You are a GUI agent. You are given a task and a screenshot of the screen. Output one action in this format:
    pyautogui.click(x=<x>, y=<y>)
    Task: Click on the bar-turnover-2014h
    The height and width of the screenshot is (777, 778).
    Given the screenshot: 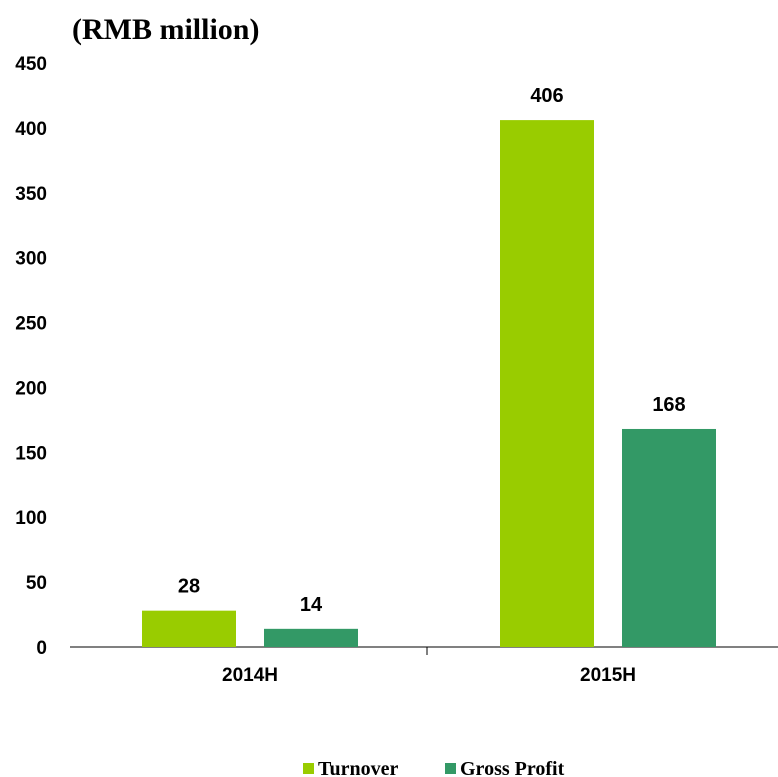 What is the action you would take?
    pyautogui.click(x=189, y=628)
    